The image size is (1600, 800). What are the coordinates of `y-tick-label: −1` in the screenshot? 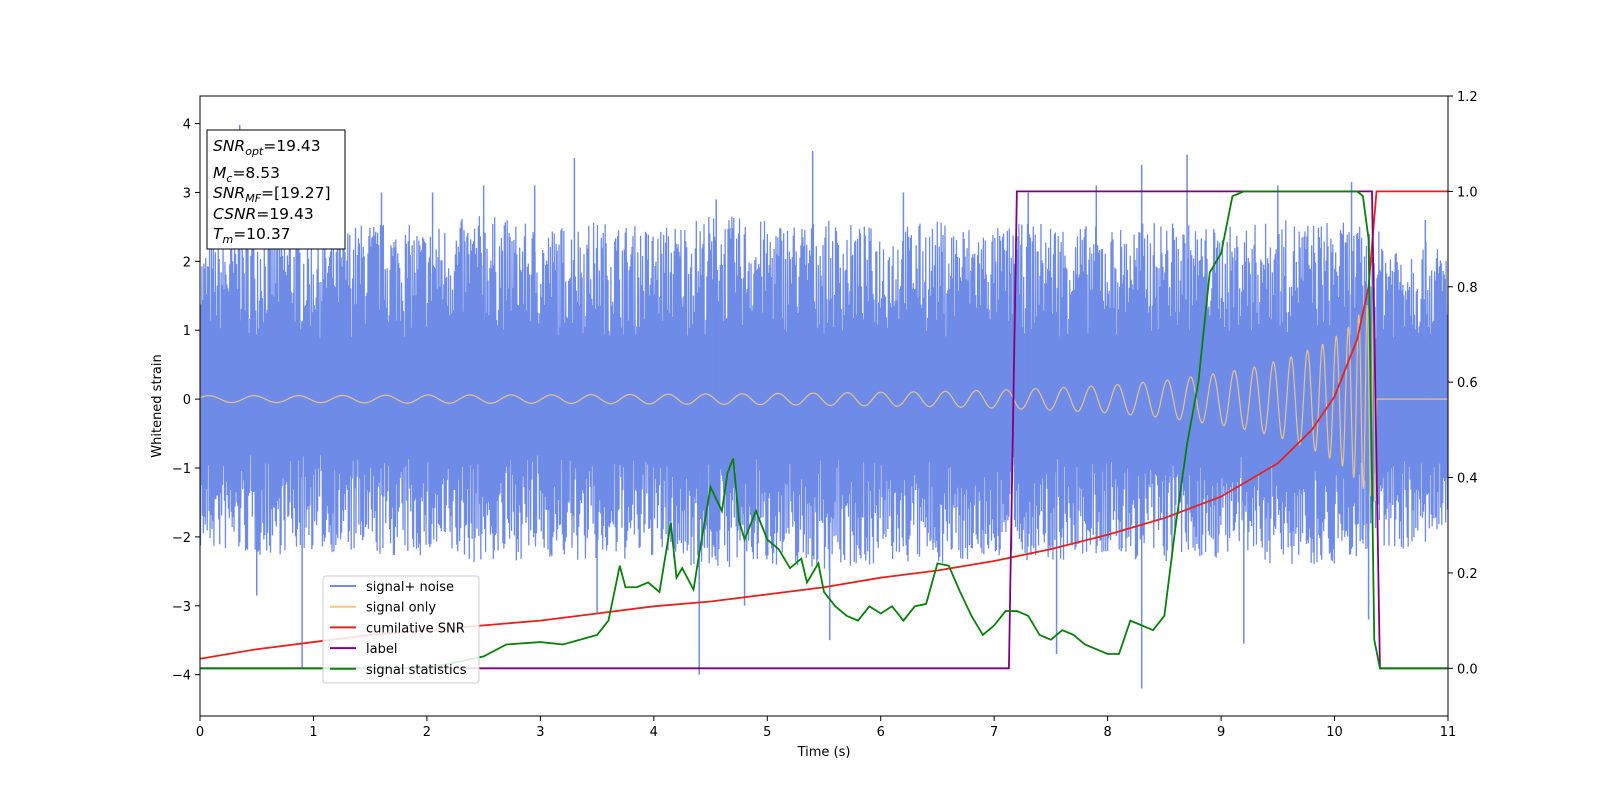 It's located at (181, 469).